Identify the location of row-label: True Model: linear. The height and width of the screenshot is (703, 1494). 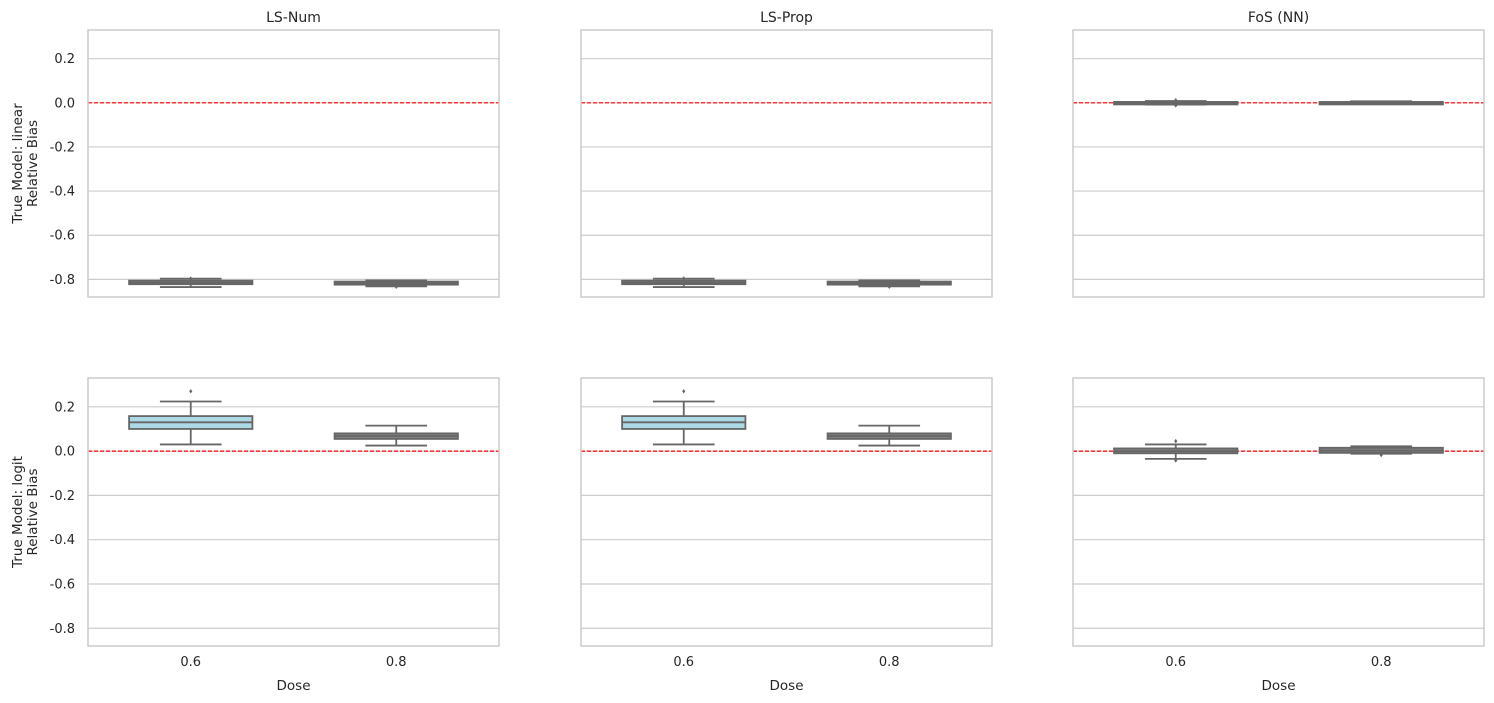
(18, 164).